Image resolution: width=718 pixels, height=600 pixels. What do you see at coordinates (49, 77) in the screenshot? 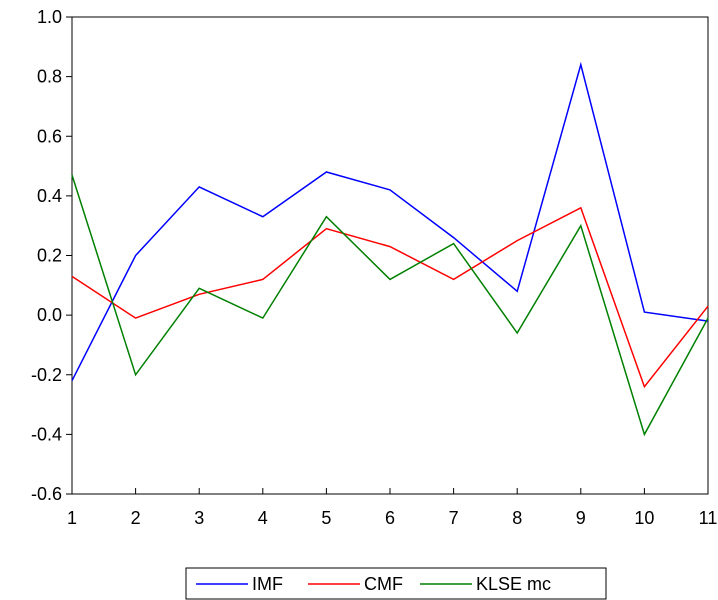
I see `y-tick-label: 0.8` at bounding box center [49, 77].